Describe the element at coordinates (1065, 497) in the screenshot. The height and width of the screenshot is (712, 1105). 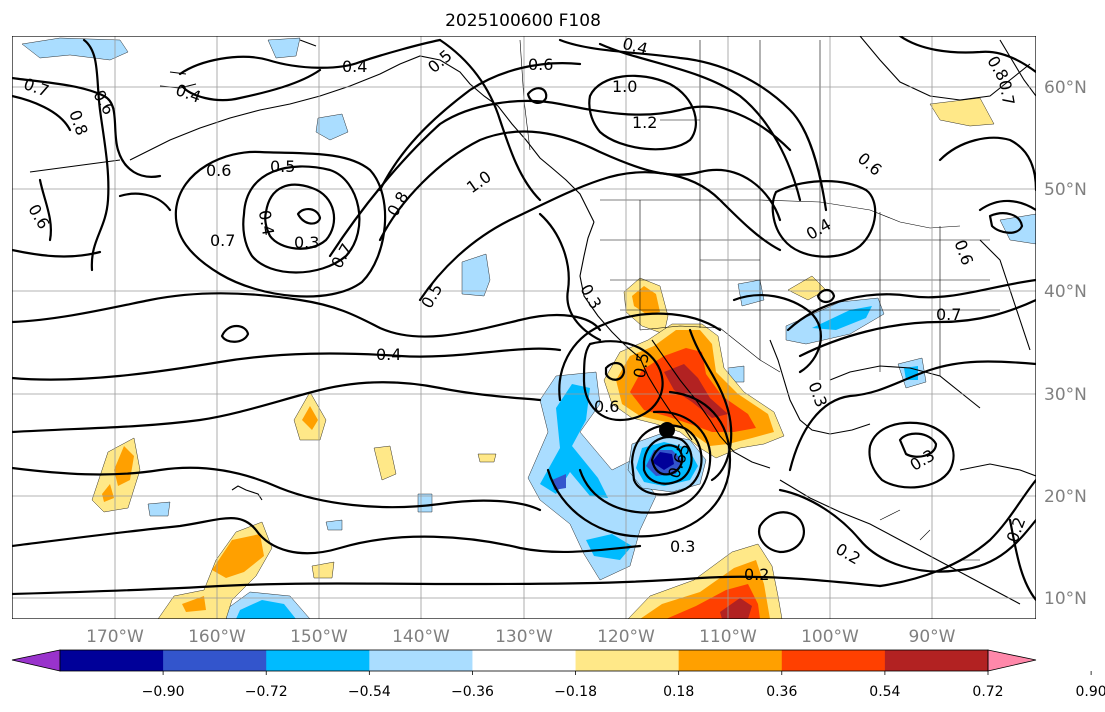
I see `lat-label: 20°N` at that location.